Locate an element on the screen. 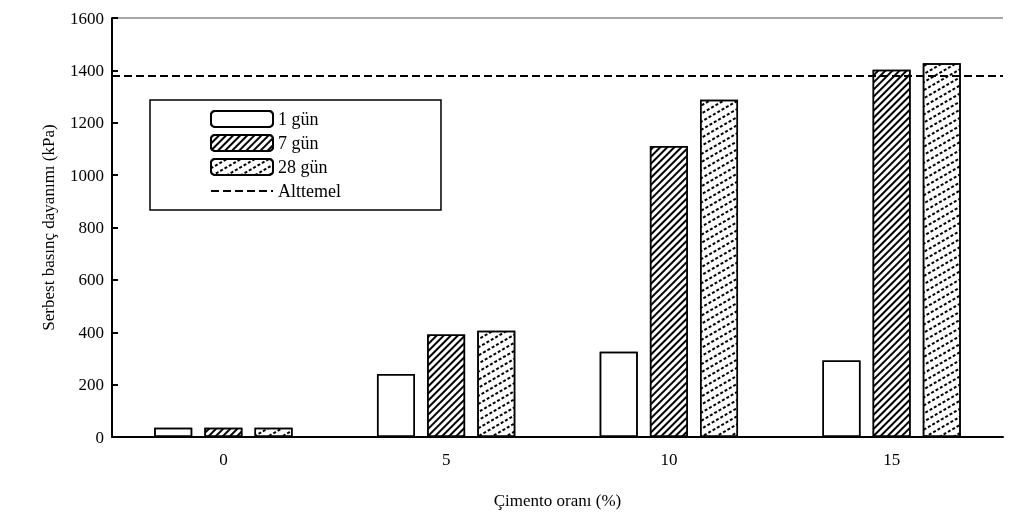 The width and height of the screenshot is (1009, 527). y-tick-label: 600 is located at coordinates (91, 280).